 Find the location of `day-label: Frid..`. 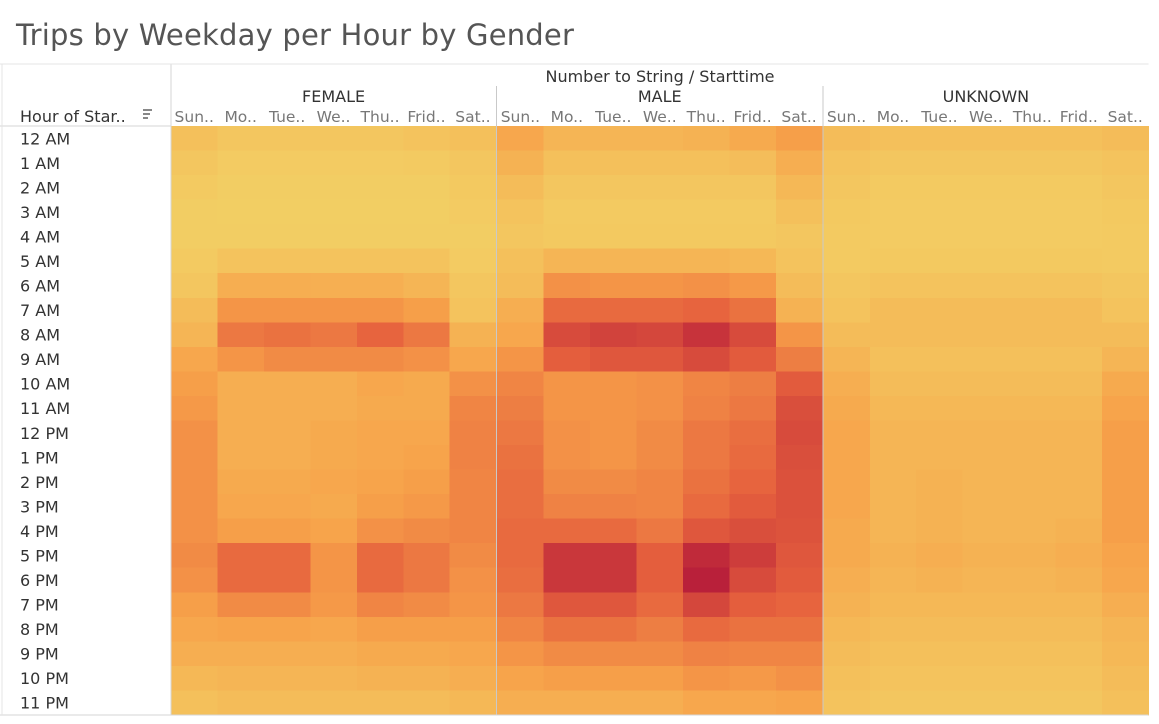

day-label: Frid.. is located at coordinates (753, 117).